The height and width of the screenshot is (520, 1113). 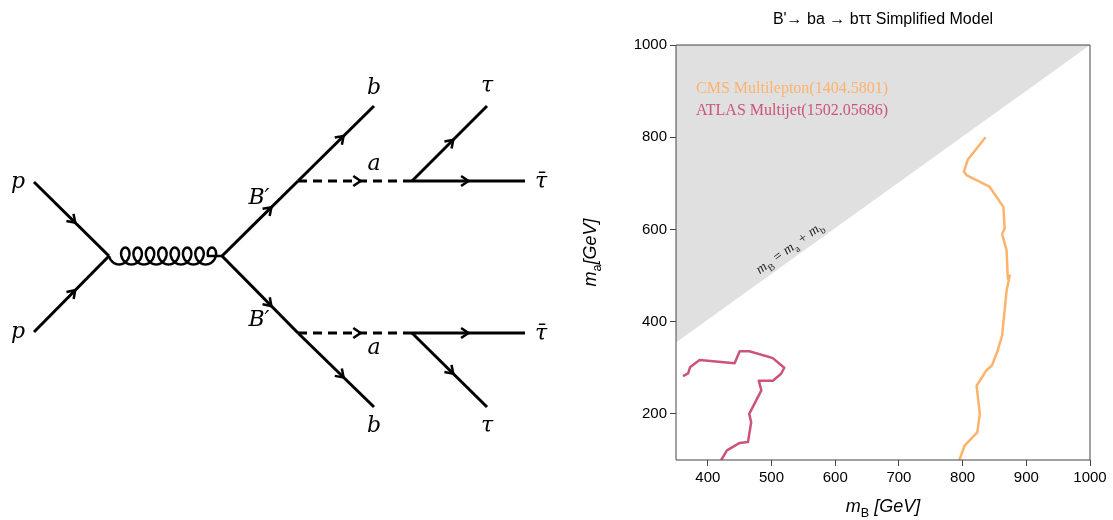 I want to click on x-tick-label: 800, so click(x=963, y=477).